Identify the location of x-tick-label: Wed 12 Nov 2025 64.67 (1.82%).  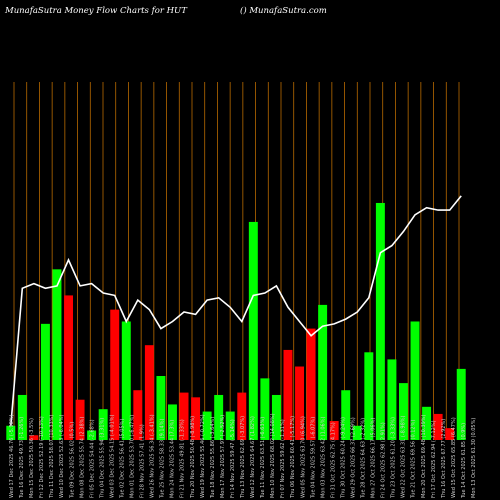
(253, 457).